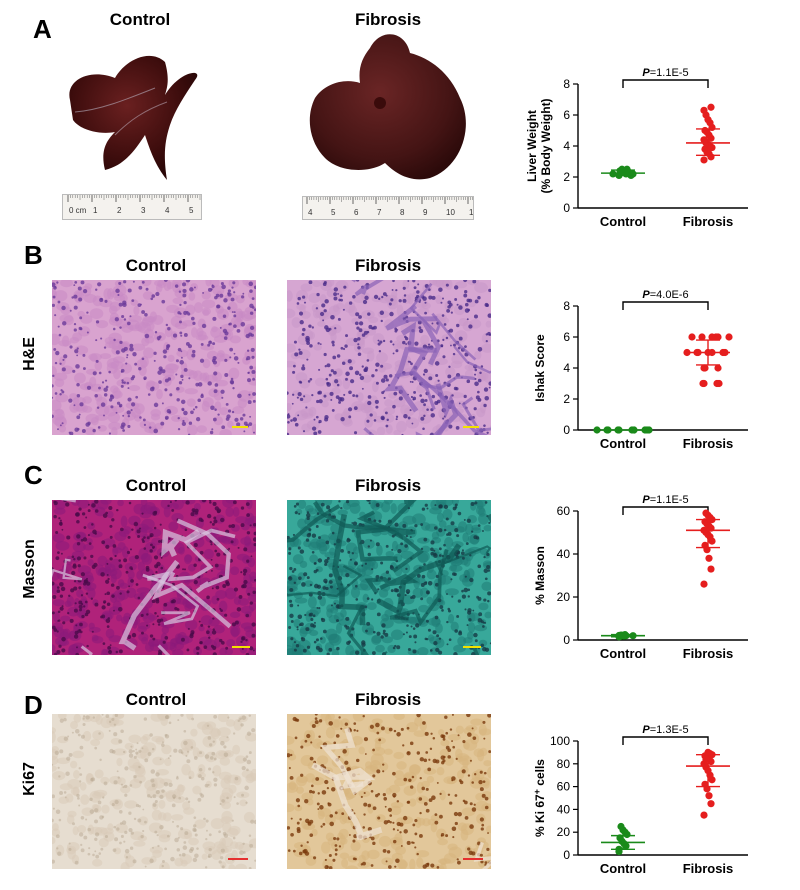 Image resolution: width=800 pixels, height=890 pixels. What do you see at coordinates (450, 212) in the screenshot?
I see `ruler-tick-label: 10` at bounding box center [450, 212].